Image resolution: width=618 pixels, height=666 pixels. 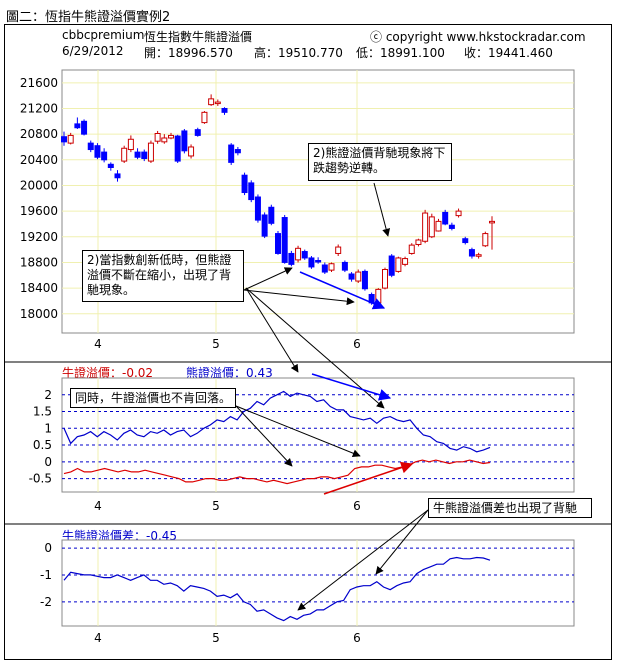 What do you see at coordinates (159, 275) in the screenshot?
I see `annotation-line: 溢價不斷在縮小，出現了背` at bounding box center [159, 275].